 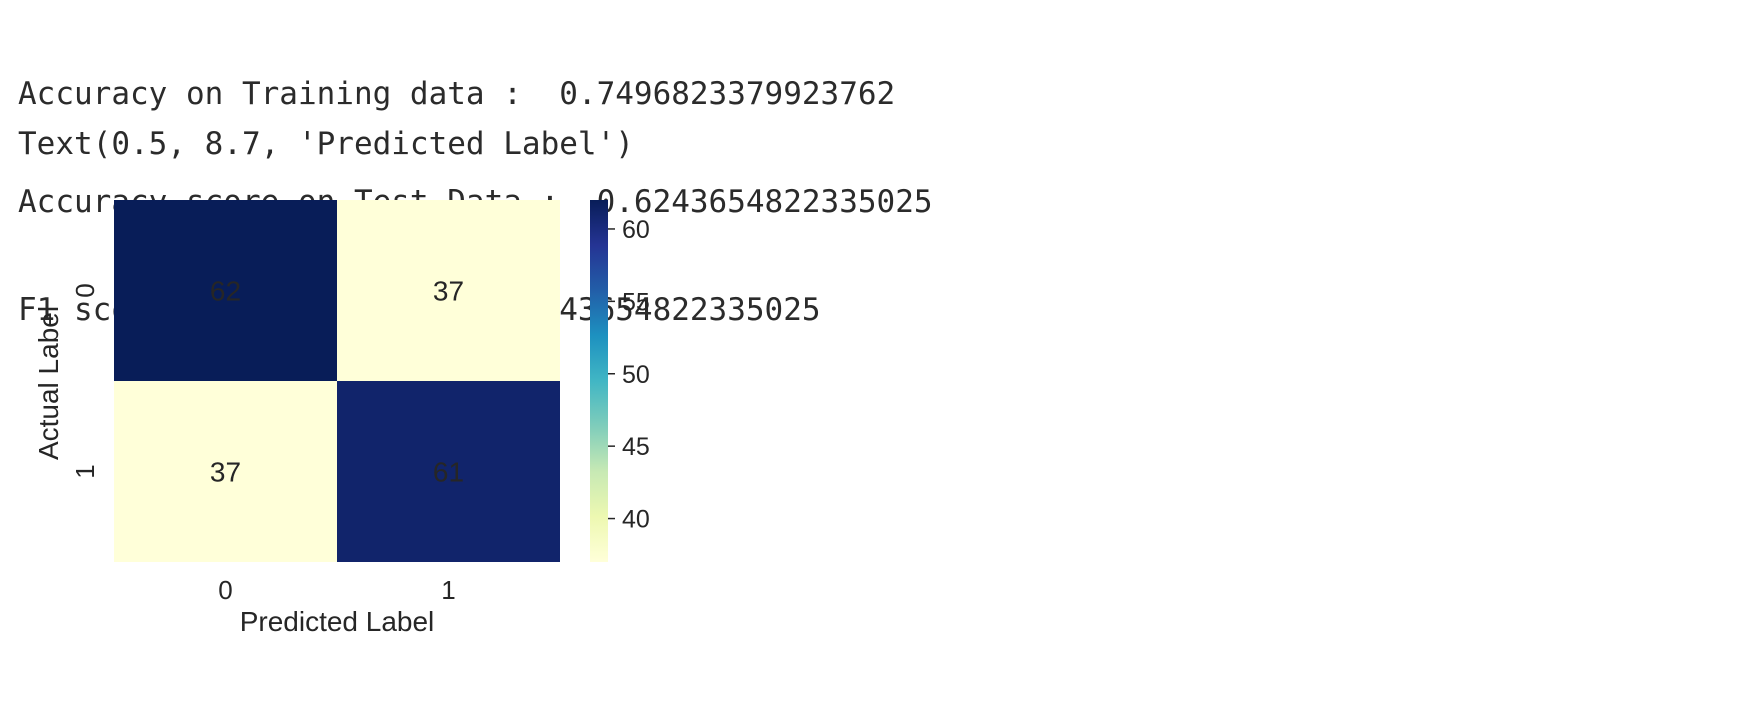 What do you see at coordinates (85, 380) in the screenshot?
I see `y-tick-labels: 01` at bounding box center [85, 380].